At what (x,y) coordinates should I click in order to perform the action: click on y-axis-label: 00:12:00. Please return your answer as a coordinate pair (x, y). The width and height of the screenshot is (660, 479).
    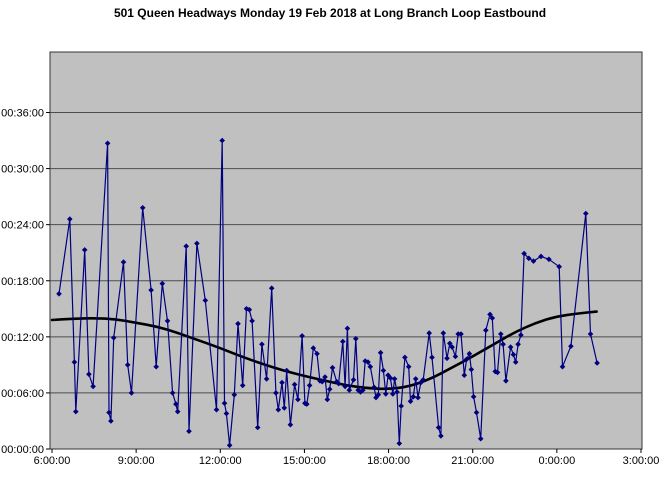
    Looking at the image, I should click on (22, 338).